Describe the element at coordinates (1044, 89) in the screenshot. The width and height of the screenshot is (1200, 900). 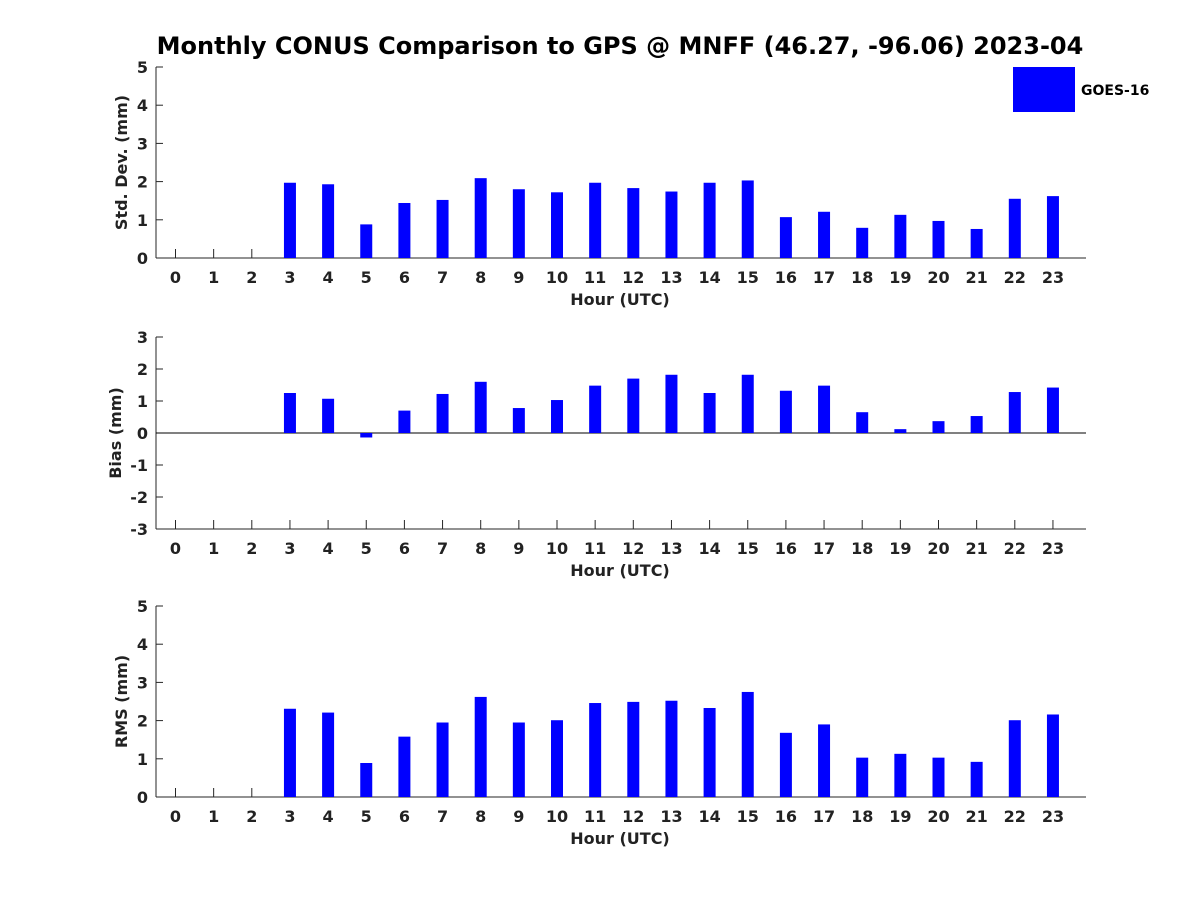
I see `legend-swatch` at that location.